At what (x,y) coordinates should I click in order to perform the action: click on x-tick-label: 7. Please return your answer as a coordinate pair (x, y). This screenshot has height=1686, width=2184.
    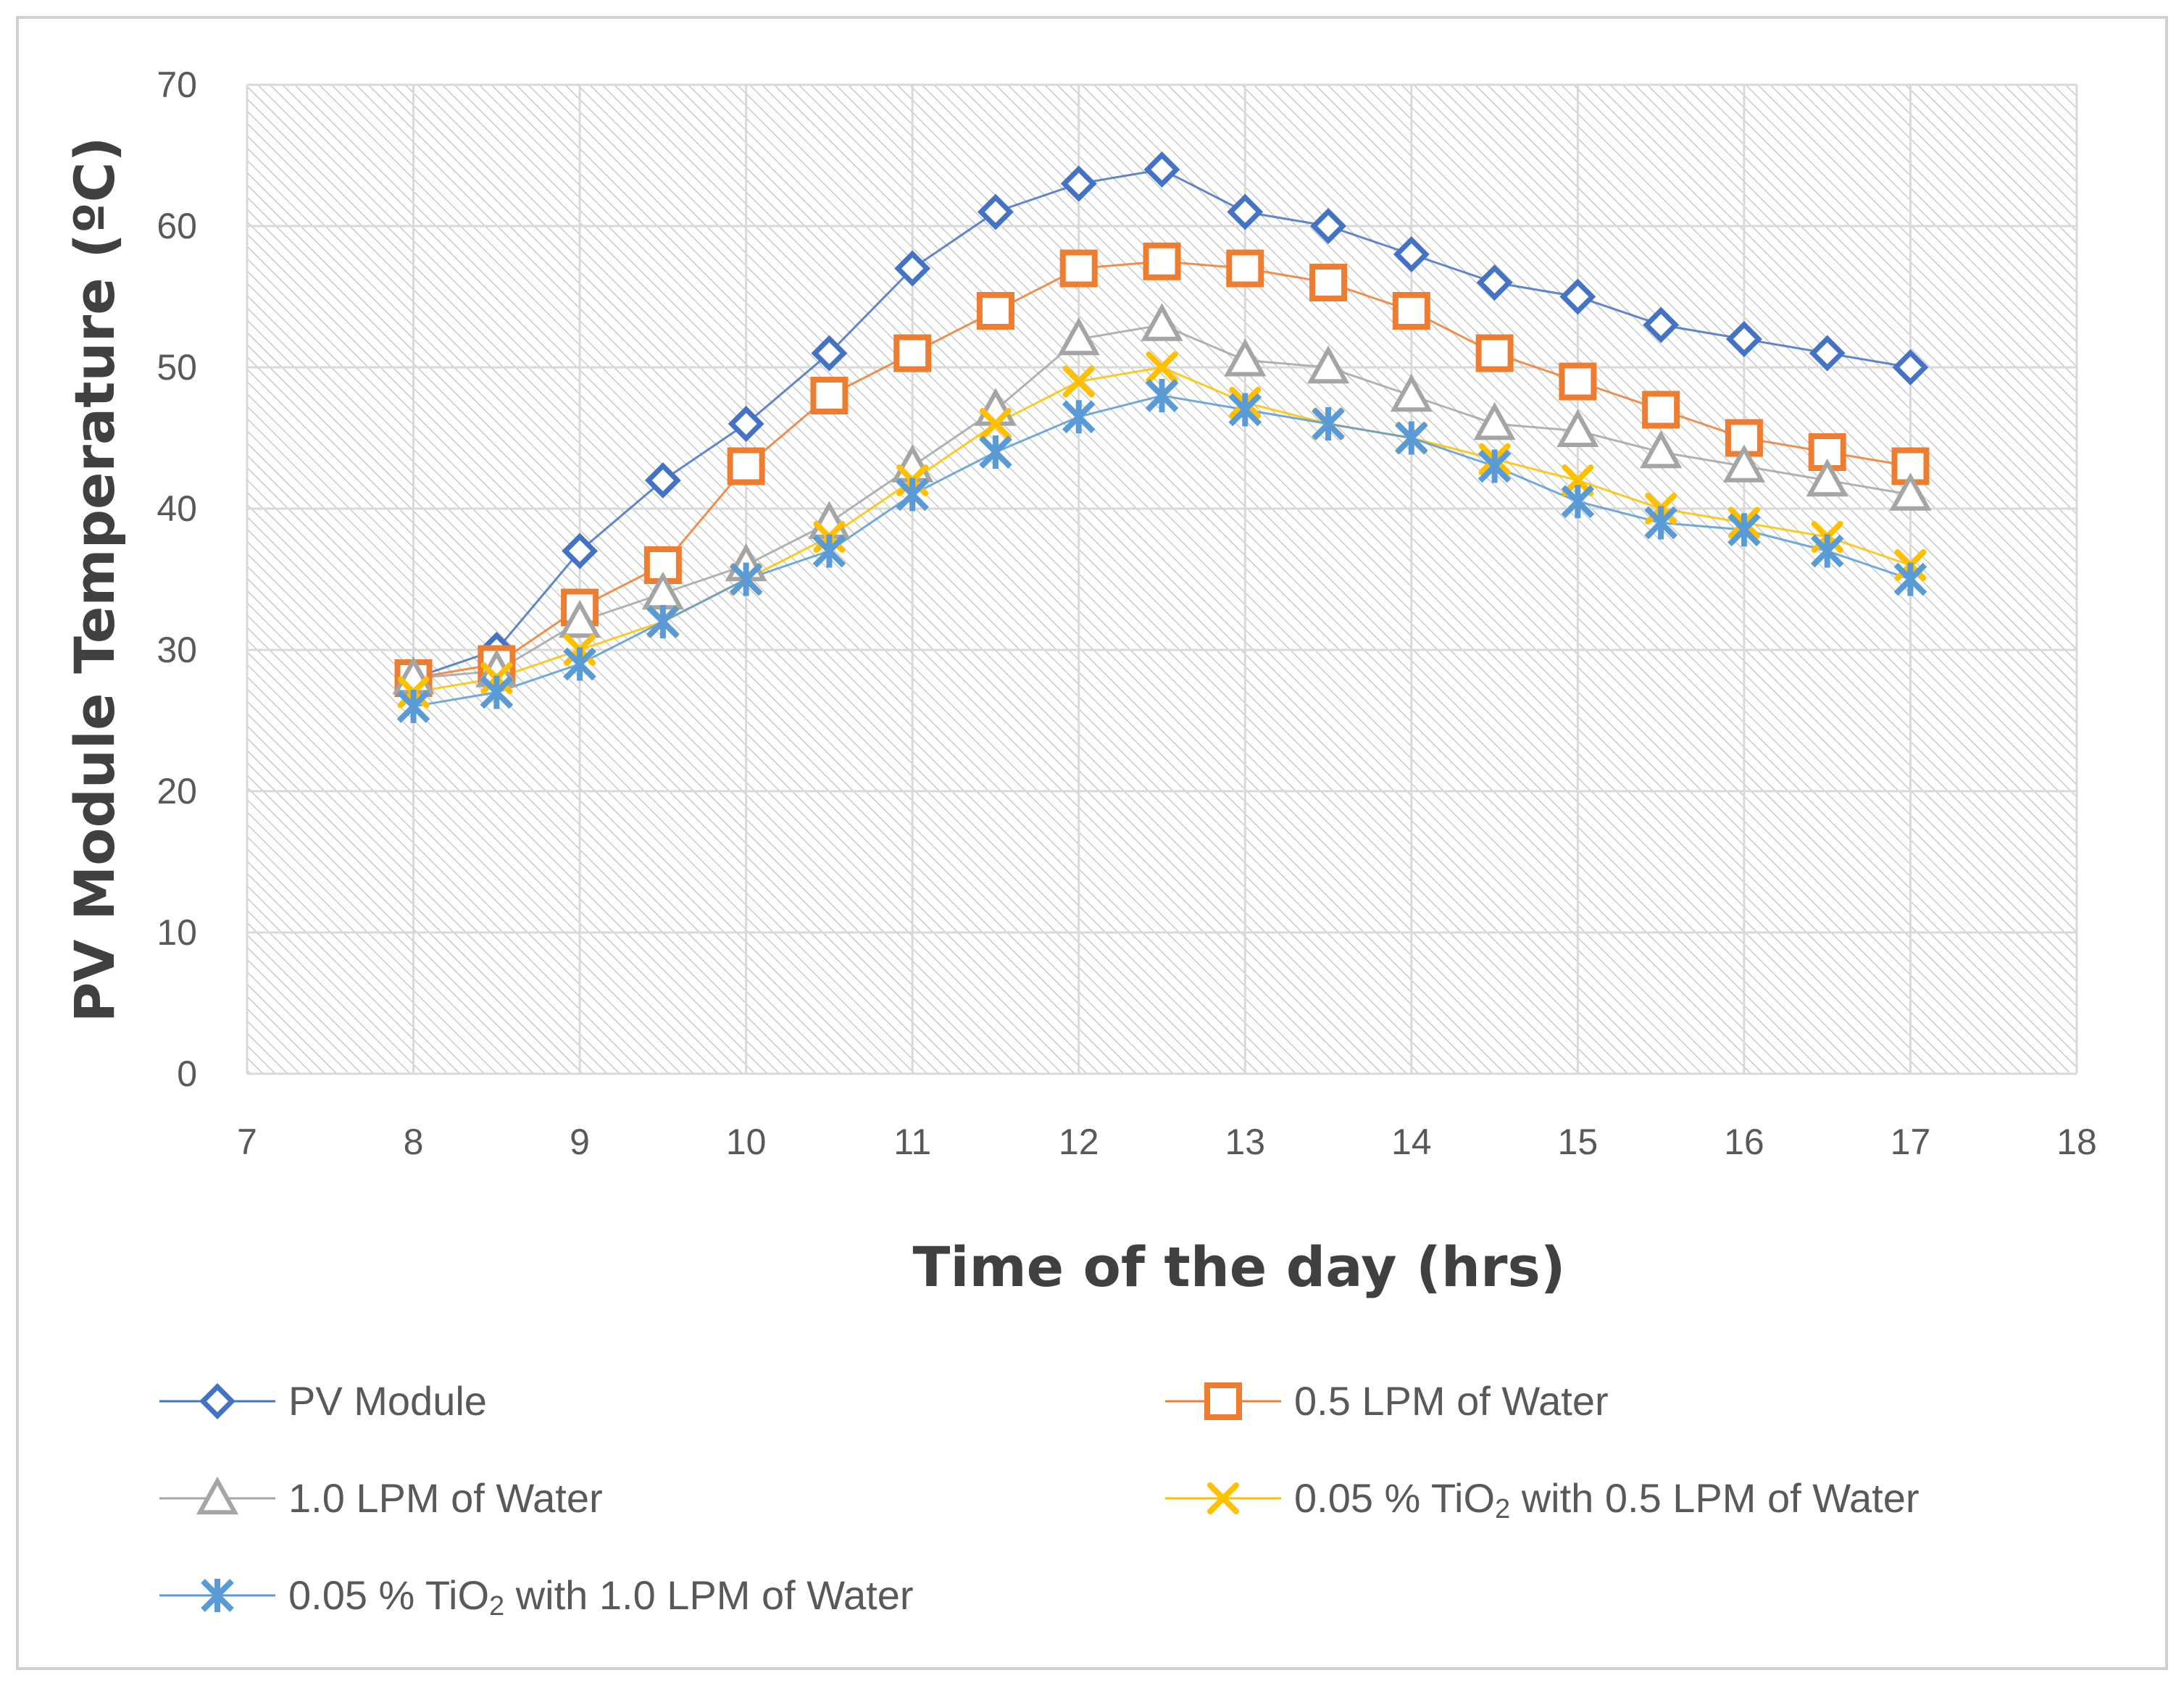
    Looking at the image, I should click on (247, 1142).